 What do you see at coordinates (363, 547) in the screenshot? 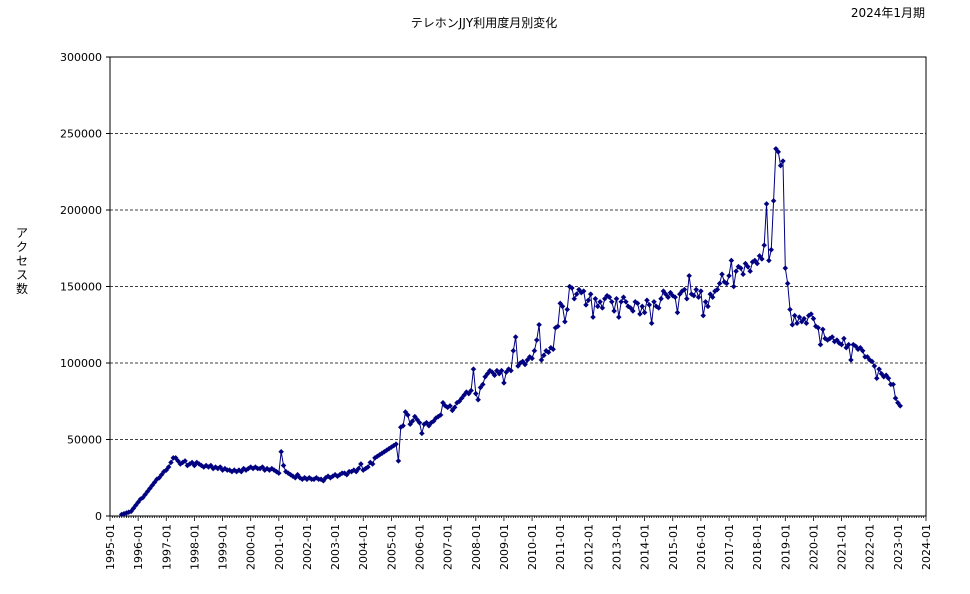
I see `x-tick-label: 2004-01` at bounding box center [363, 547].